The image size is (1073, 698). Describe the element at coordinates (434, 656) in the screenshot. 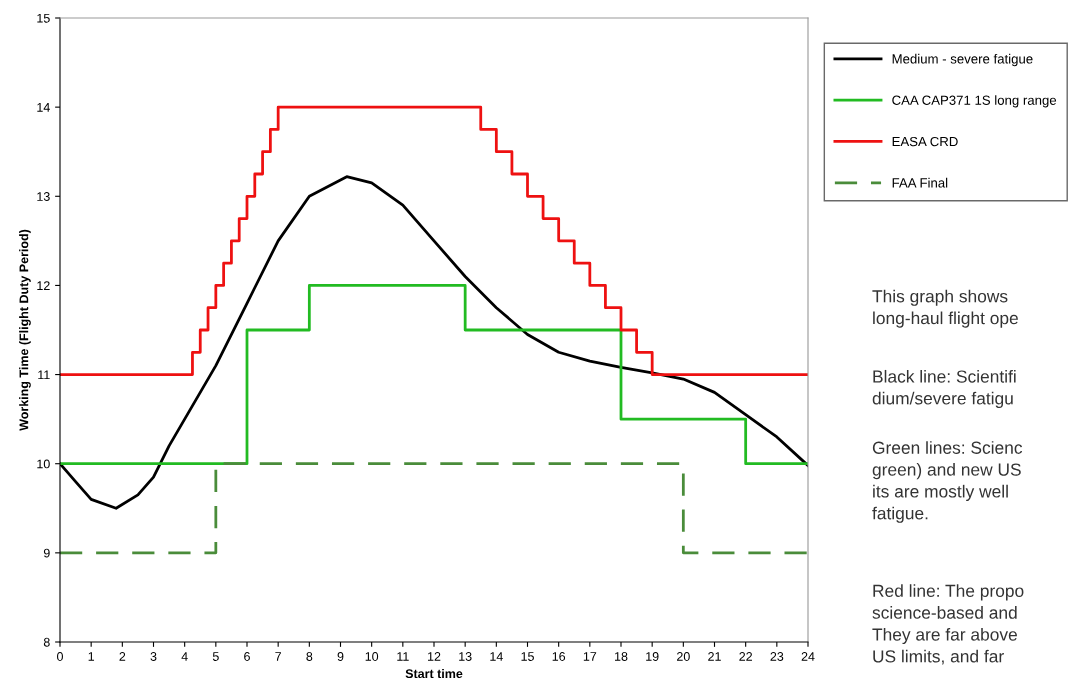

I see `x-tick-label: 12` at that location.